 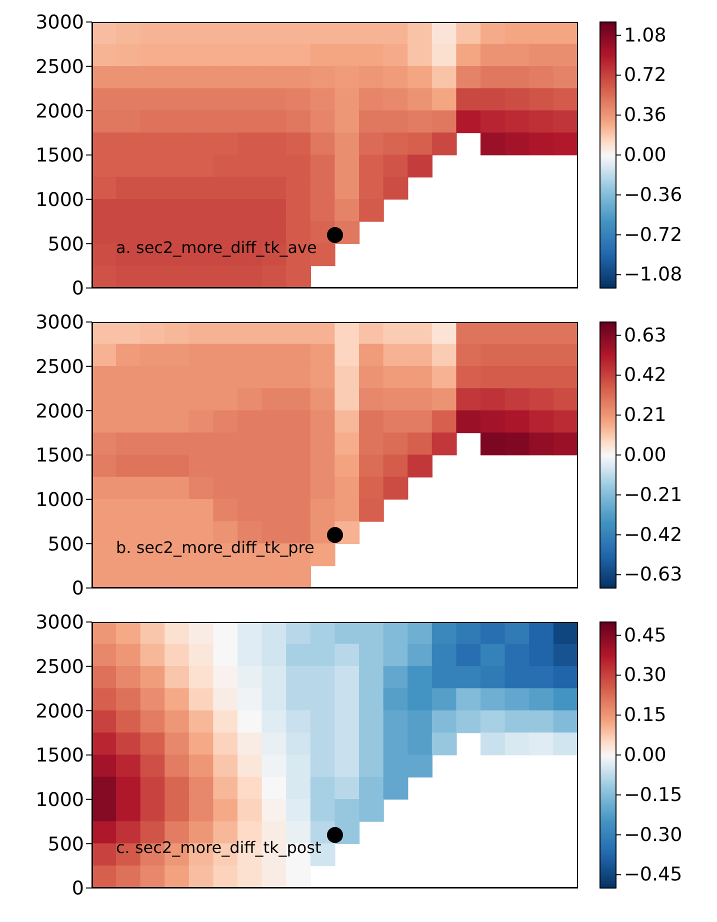 I want to click on color-bar-label: −0.36, so click(x=653, y=195).